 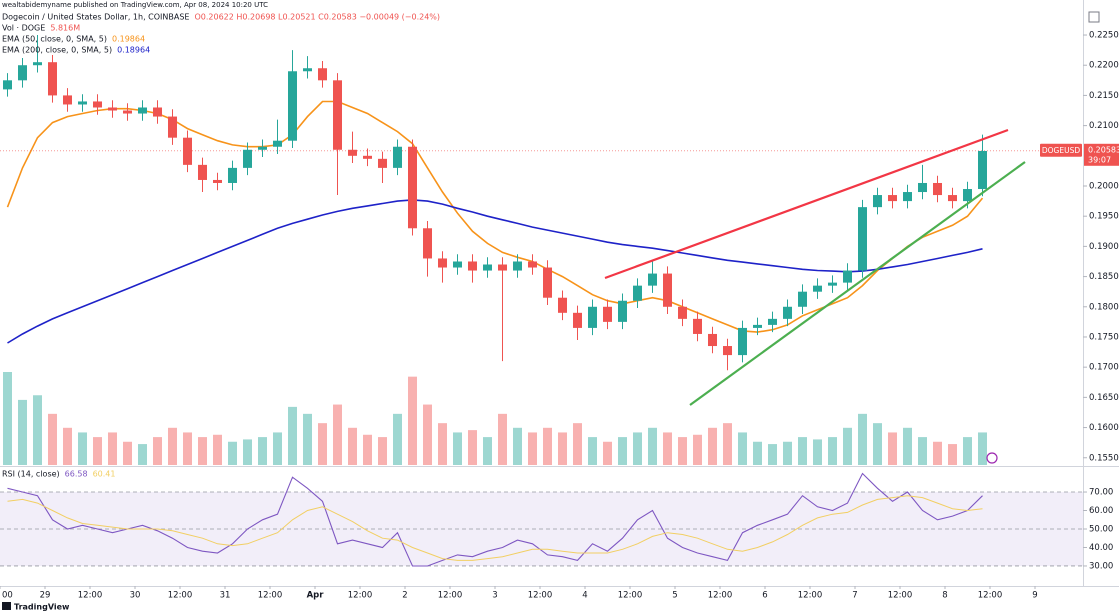 I want to click on settings-icon, so click(x=1094, y=17).